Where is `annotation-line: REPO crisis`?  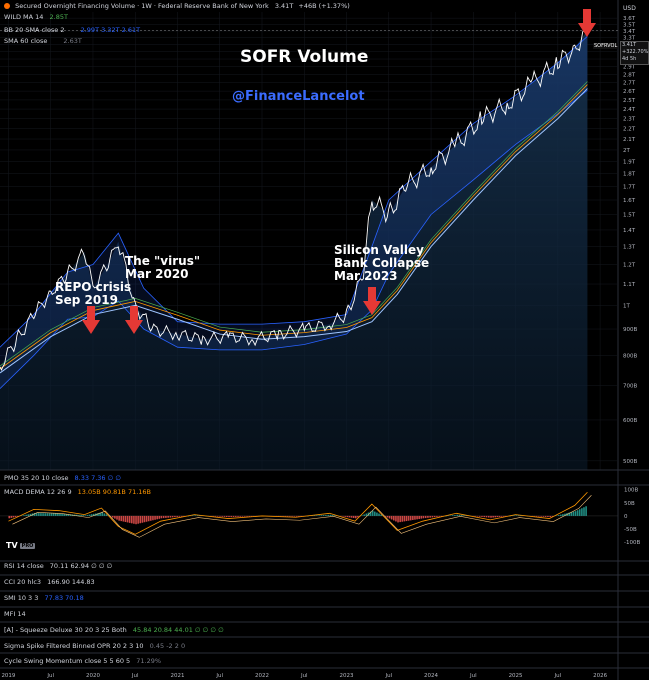
annotation-line: REPO crisis is located at coordinates (93, 287).